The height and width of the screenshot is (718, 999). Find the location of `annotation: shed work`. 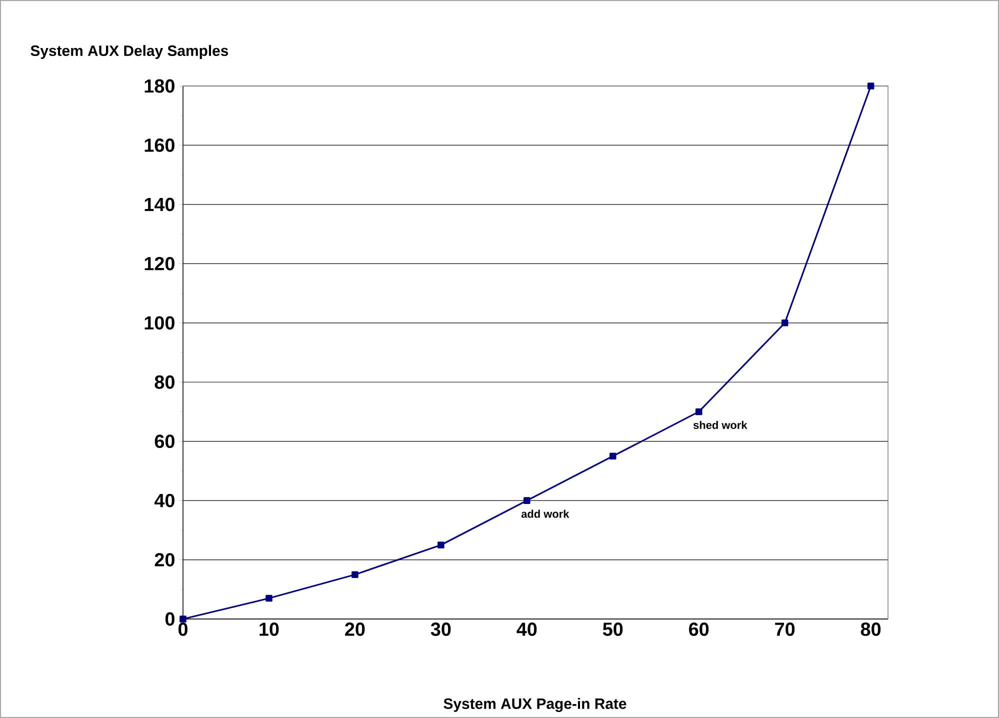

annotation: shed work is located at coordinates (720, 424).